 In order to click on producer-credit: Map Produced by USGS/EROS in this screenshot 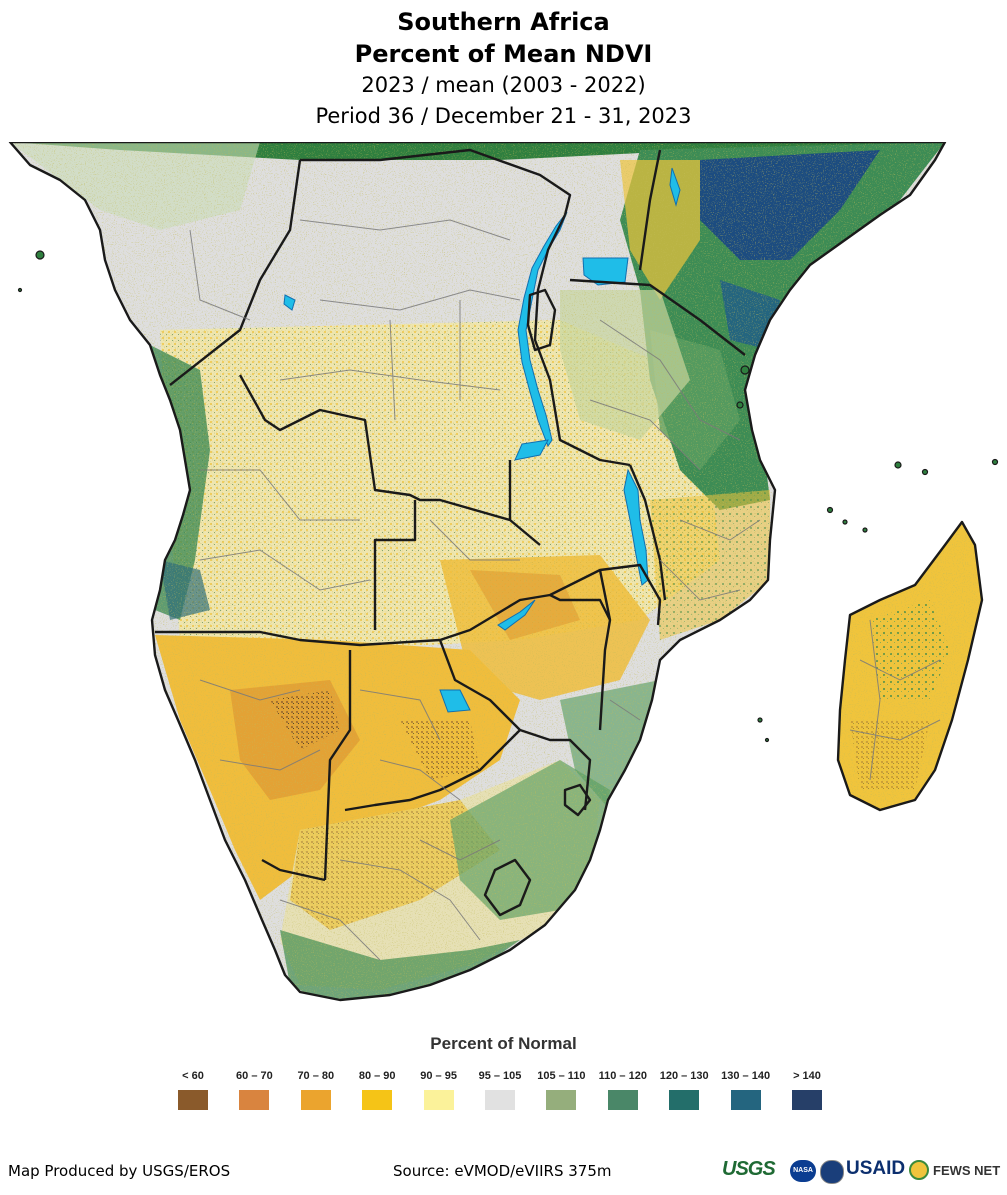, I will do `click(119, 1171)`.